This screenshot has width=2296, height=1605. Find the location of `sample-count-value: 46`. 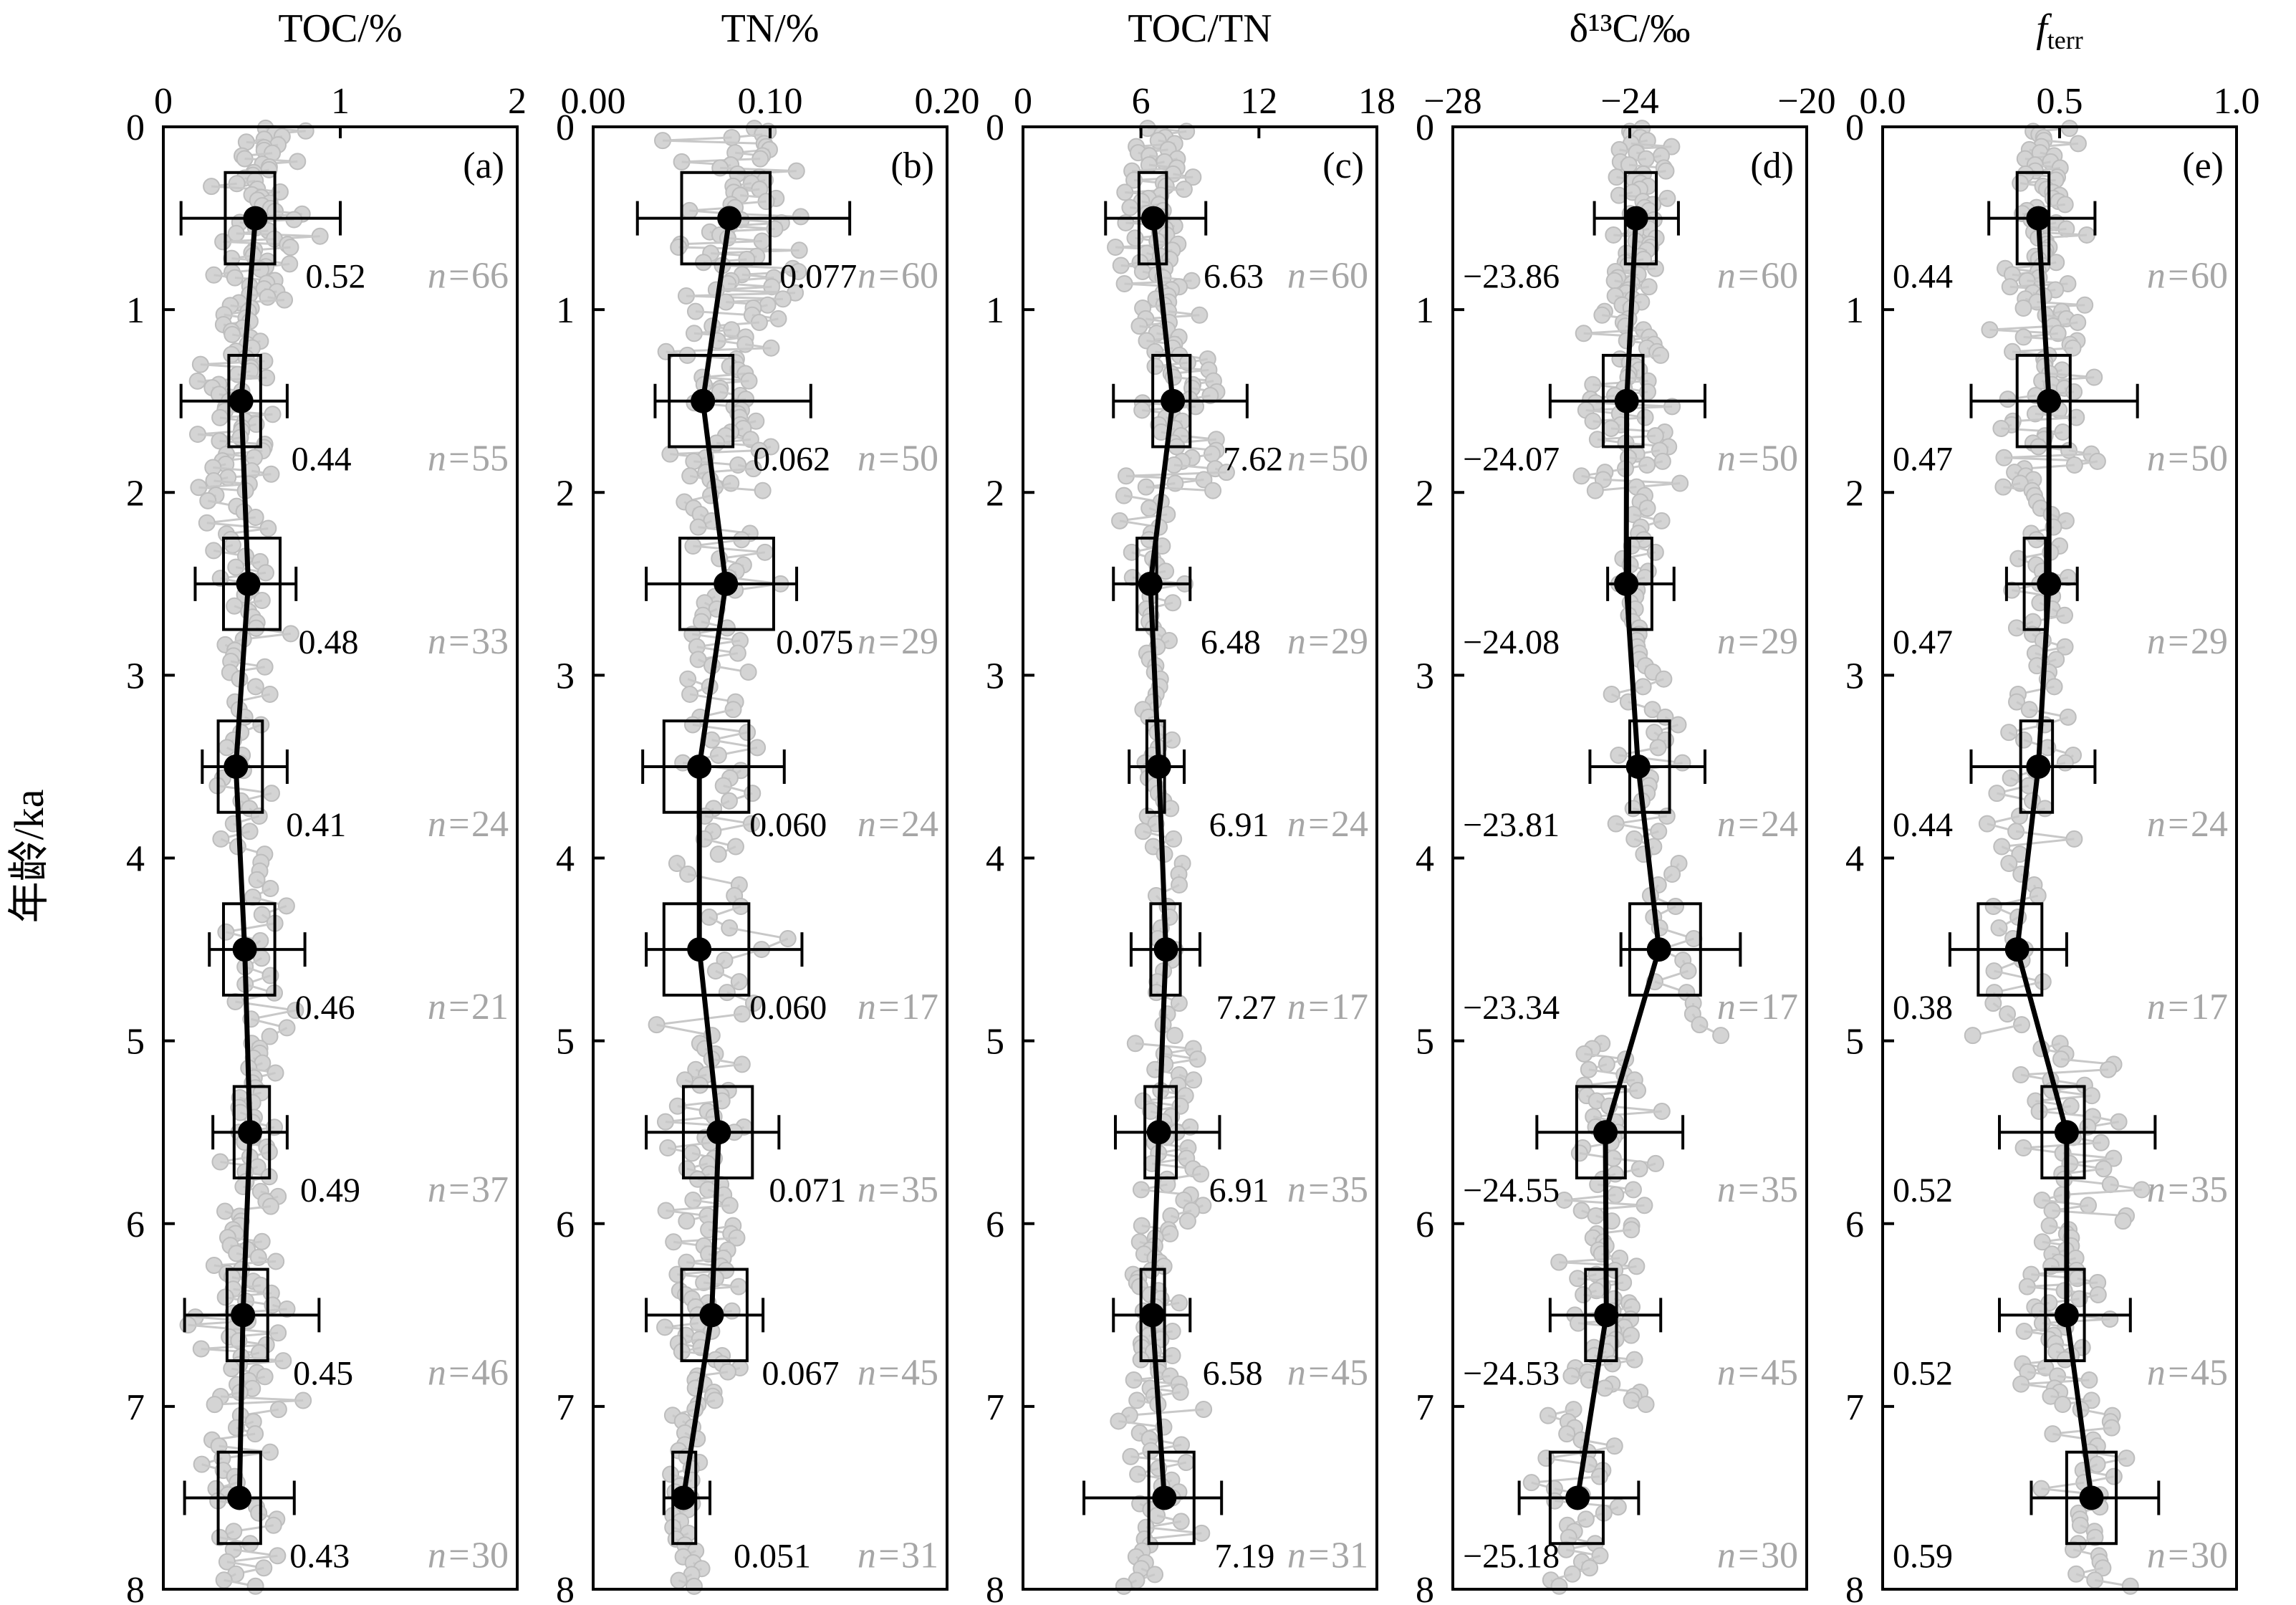

sample-count-value: 46 is located at coordinates (490, 1372).